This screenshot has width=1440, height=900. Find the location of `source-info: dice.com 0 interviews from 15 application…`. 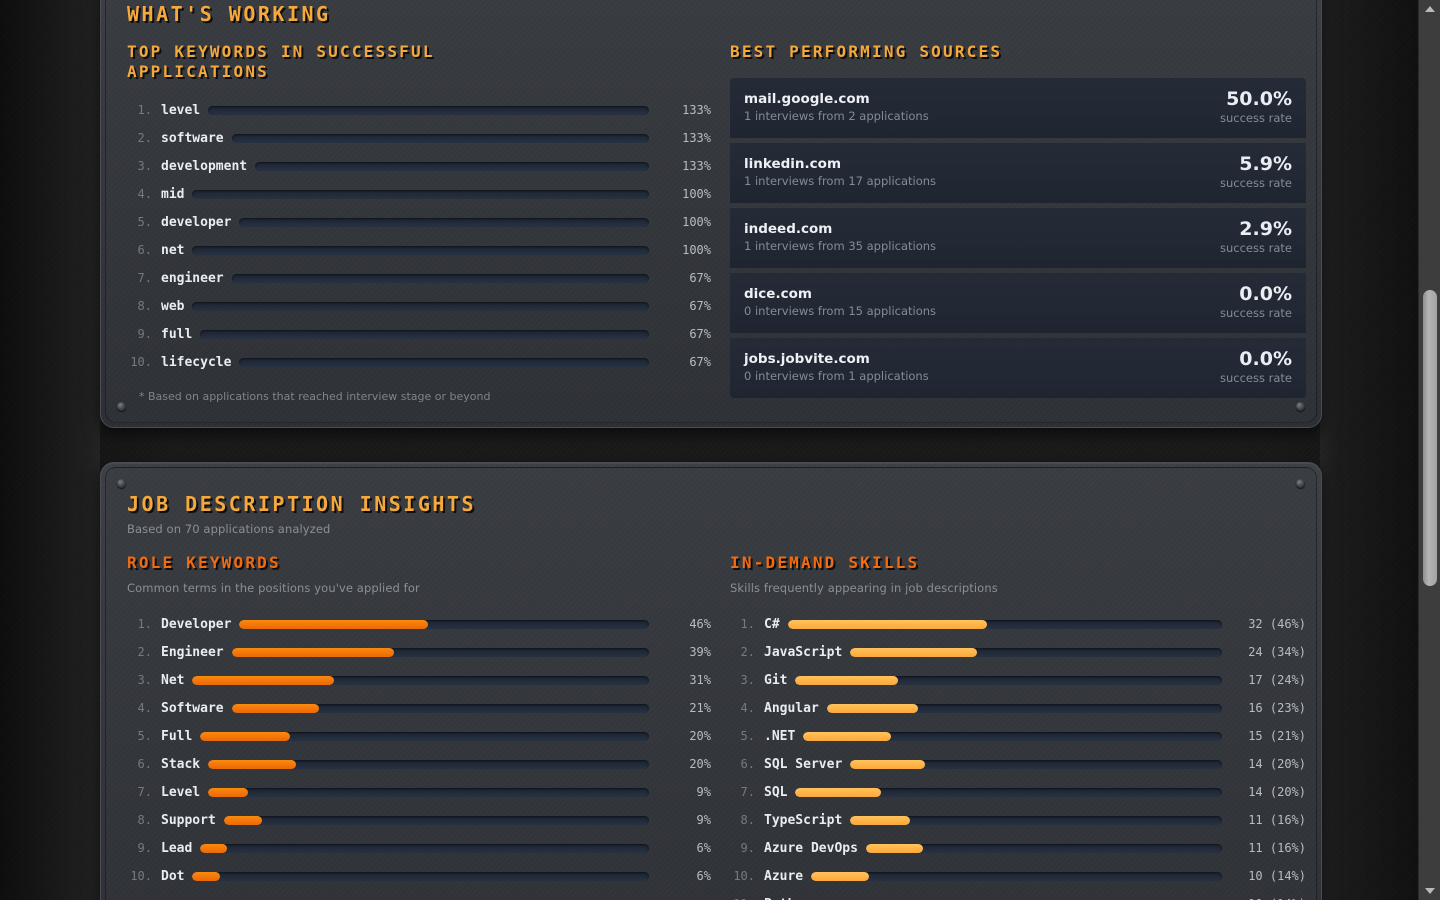

source-info: dice.com 0 interviews from 15 application… is located at coordinates (840, 302).